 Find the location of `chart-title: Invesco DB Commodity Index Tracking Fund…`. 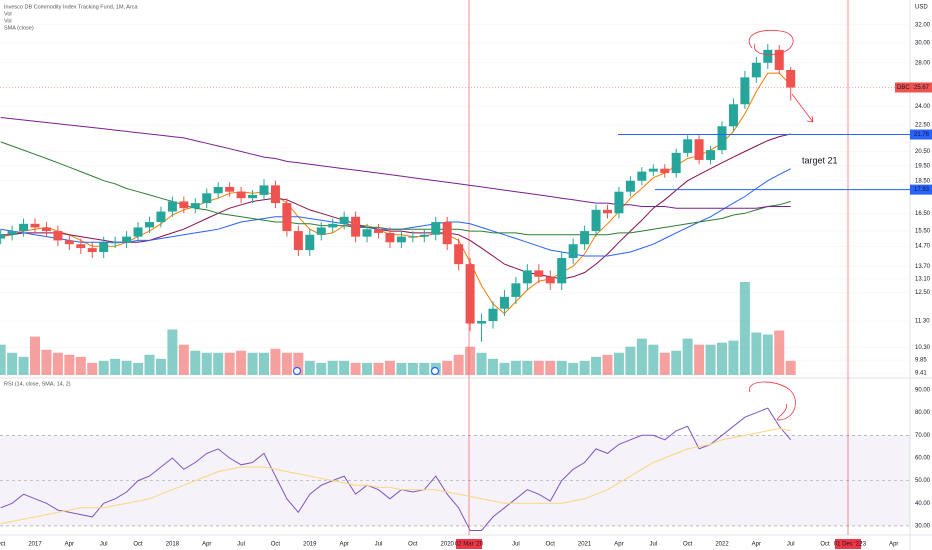

chart-title: Invesco DB Commodity Index Tracking Fund… is located at coordinates (71, 7).